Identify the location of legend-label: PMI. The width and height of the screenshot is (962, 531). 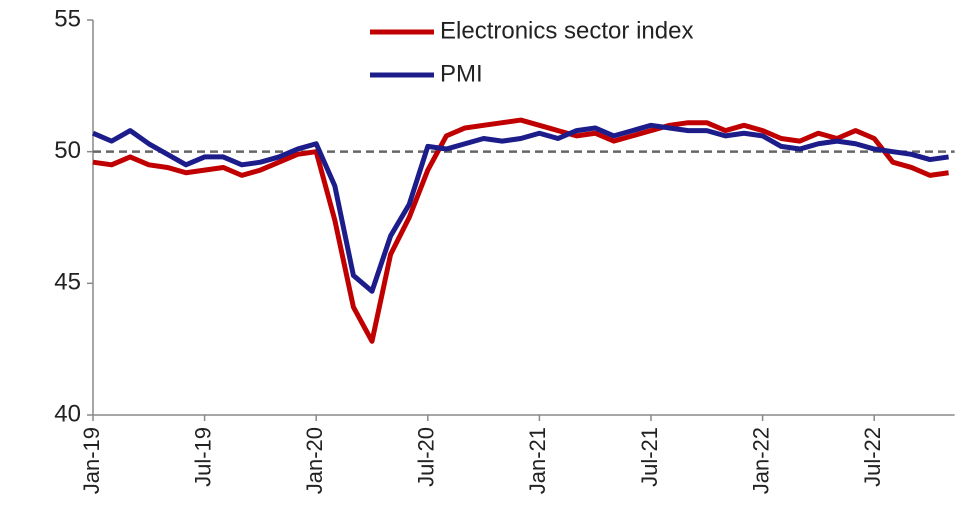
(461, 73).